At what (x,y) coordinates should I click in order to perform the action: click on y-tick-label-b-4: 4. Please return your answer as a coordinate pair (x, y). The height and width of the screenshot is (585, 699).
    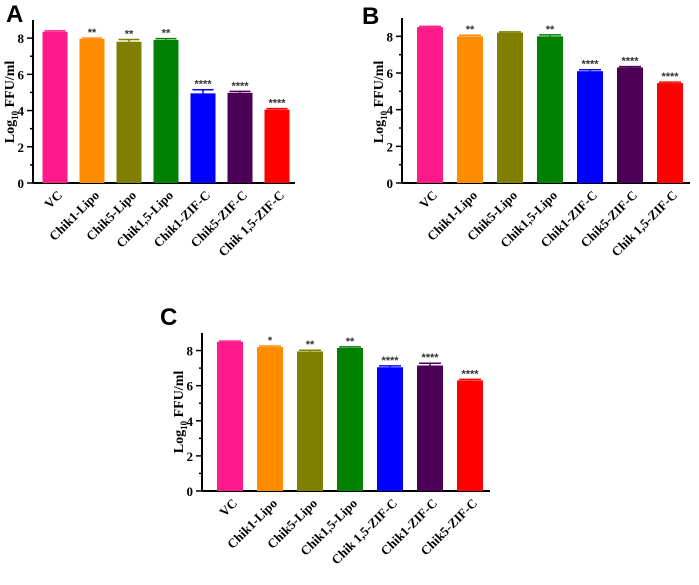
    Looking at the image, I should click on (390, 110).